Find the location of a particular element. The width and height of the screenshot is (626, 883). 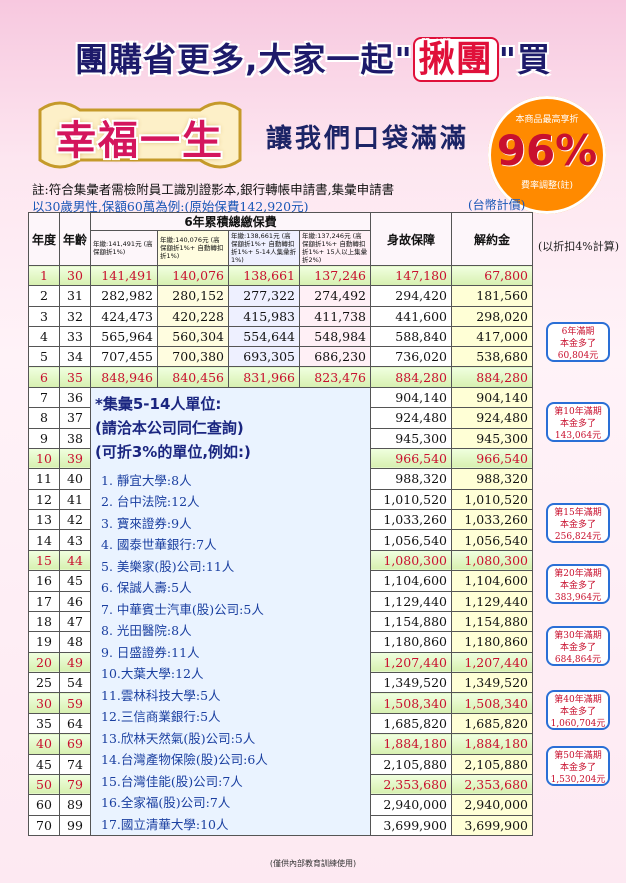

cell-cash-value: 3,699,900 is located at coordinates (492, 825).